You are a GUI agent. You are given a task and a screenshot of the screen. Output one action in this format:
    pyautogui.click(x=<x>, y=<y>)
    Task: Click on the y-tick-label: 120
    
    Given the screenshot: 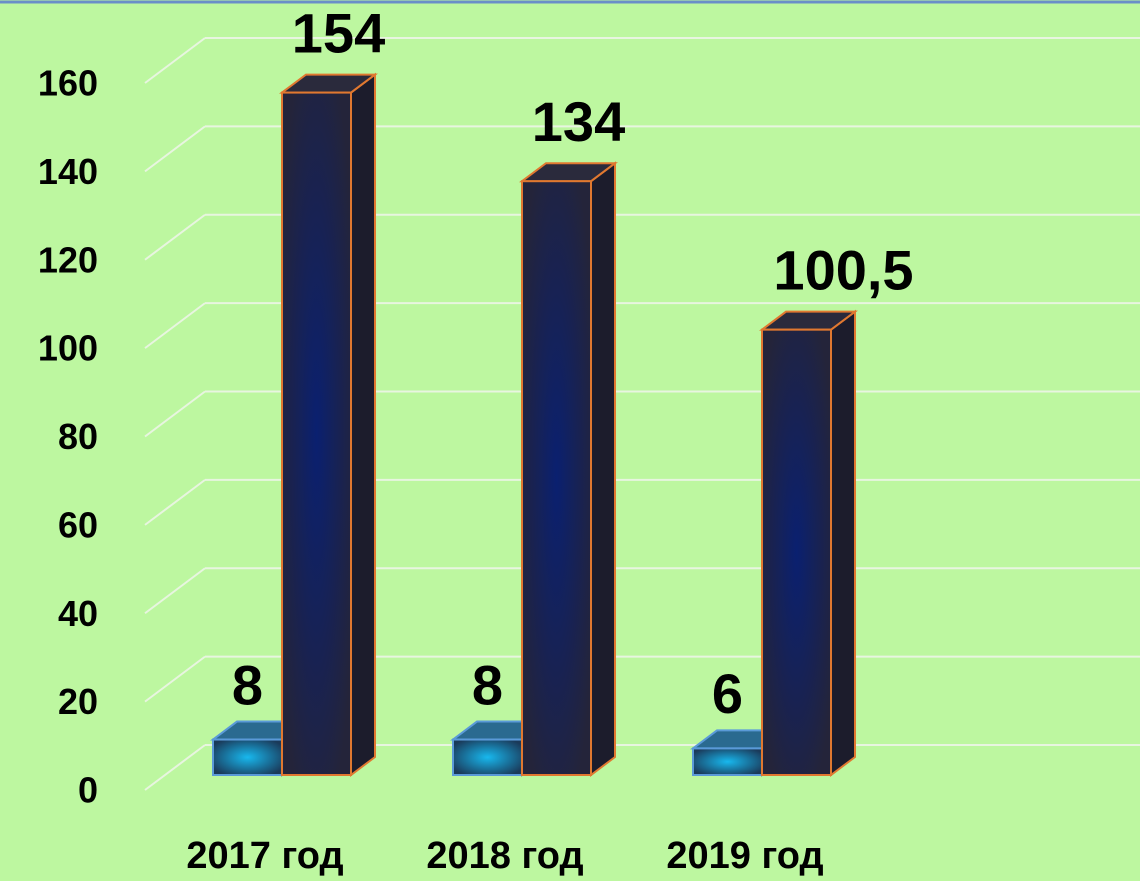 What is the action you would take?
    pyautogui.click(x=68, y=259)
    